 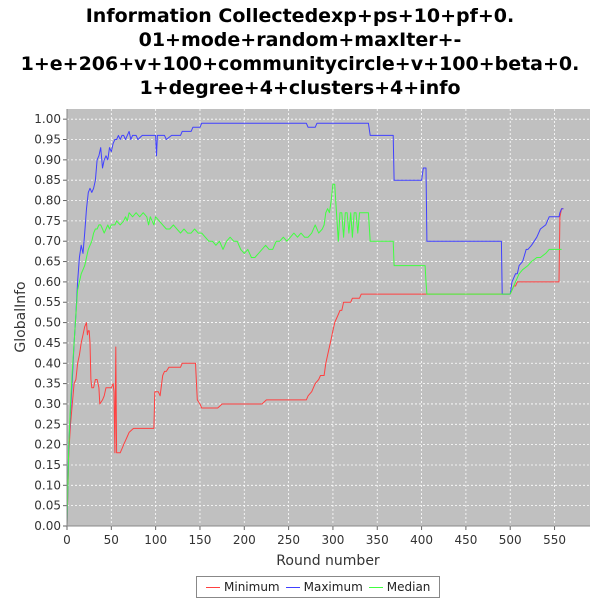 What do you see at coordinates (47, 424) in the screenshot?
I see `y-tick-label: 0.25` at bounding box center [47, 424].